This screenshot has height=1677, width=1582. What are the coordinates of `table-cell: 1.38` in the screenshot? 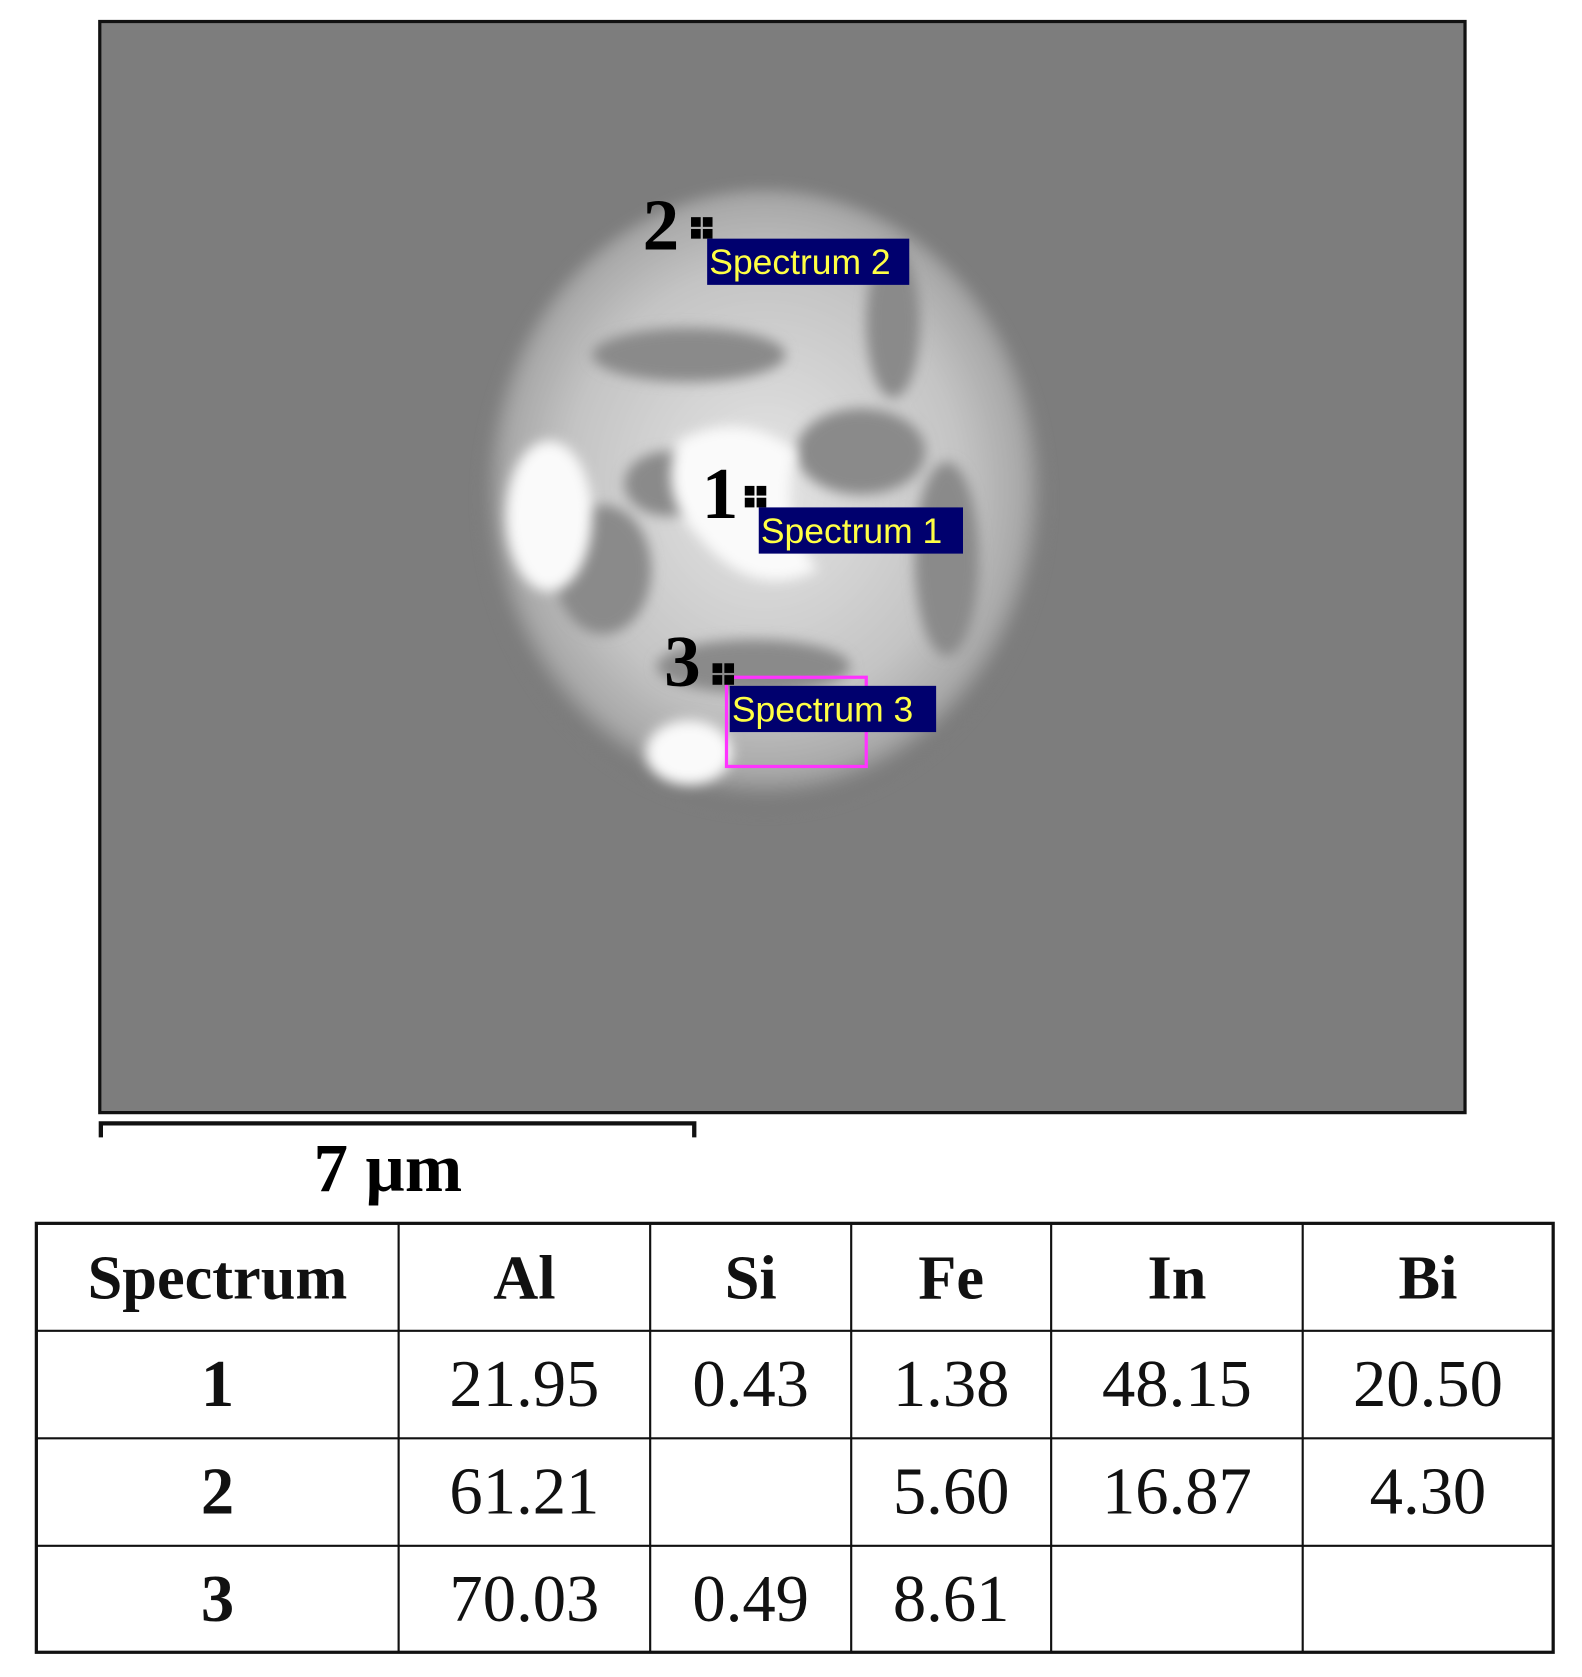 It's located at (951, 1384).